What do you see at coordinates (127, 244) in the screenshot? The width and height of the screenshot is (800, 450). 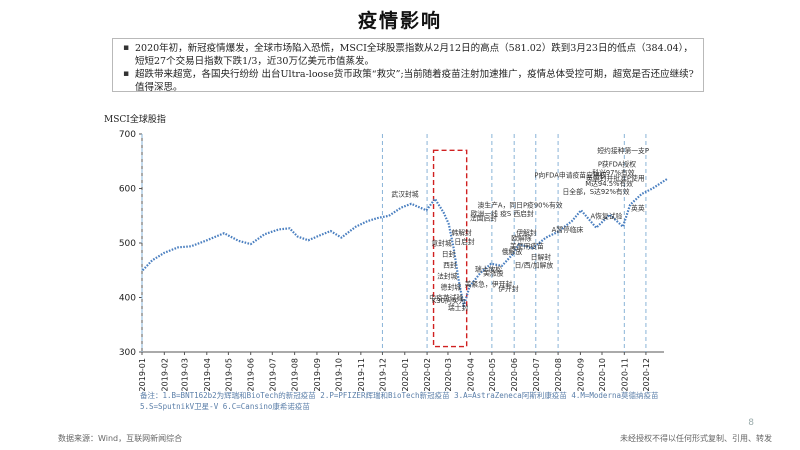 I see `y-tick-label: 500` at bounding box center [127, 244].